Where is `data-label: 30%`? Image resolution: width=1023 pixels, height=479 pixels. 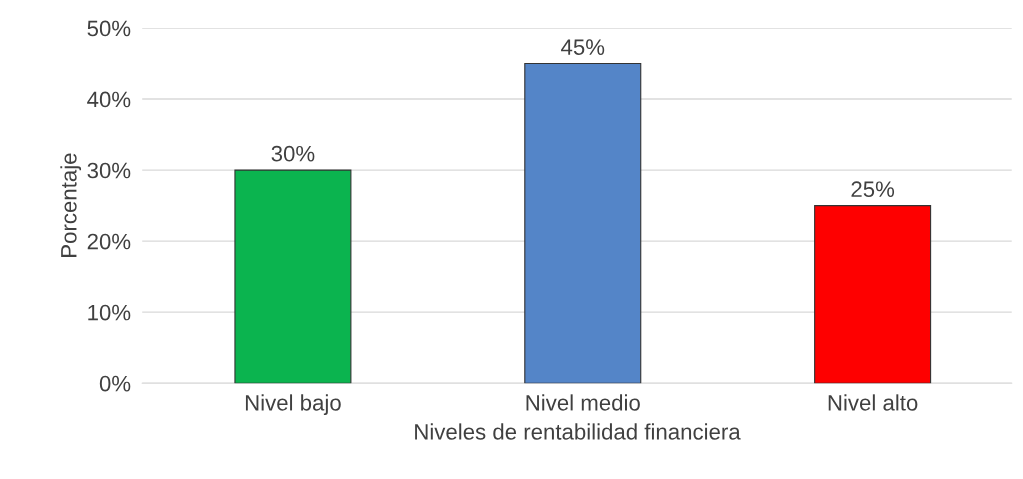 data-label: 30% is located at coordinates (293, 153).